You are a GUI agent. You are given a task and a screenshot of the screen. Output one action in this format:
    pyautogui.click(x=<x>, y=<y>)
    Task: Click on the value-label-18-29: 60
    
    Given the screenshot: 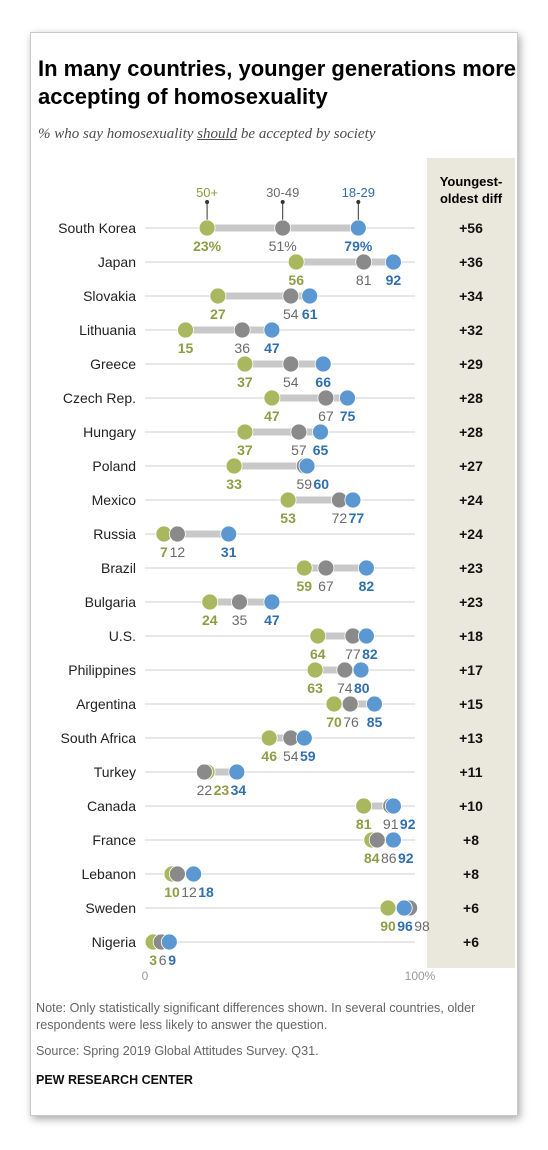 What is the action you would take?
    pyautogui.click(x=322, y=484)
    